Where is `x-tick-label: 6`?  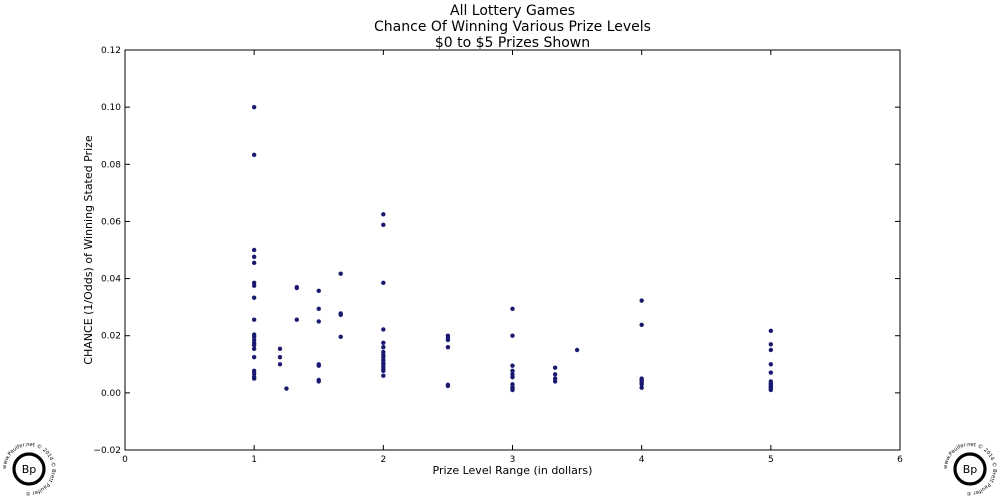 x-tick-label: 6 is located at coordinates (900, 460).